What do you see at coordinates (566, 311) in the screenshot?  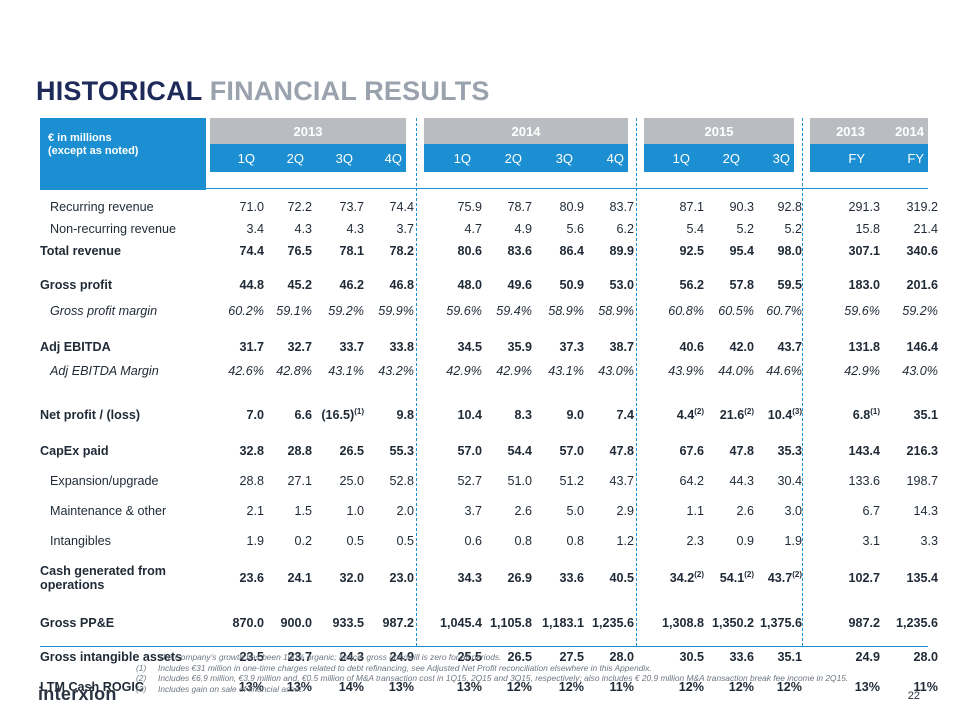 I see `cell-value: 58.9%` at bounding box center [566, 311].